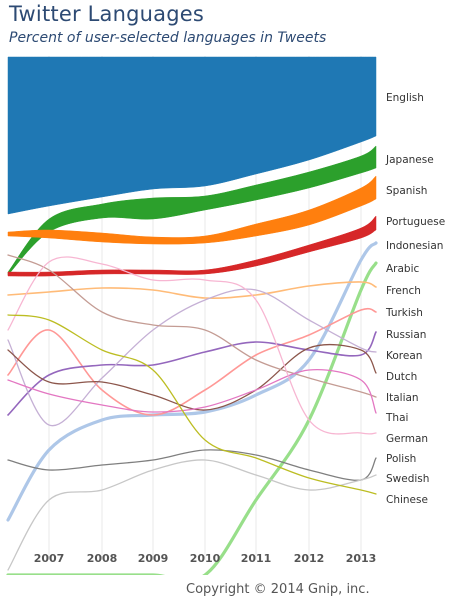  Describe the element at coordinates (407, 500) in the screenshot. I see `series-label-chinese: Chinese` at that location.